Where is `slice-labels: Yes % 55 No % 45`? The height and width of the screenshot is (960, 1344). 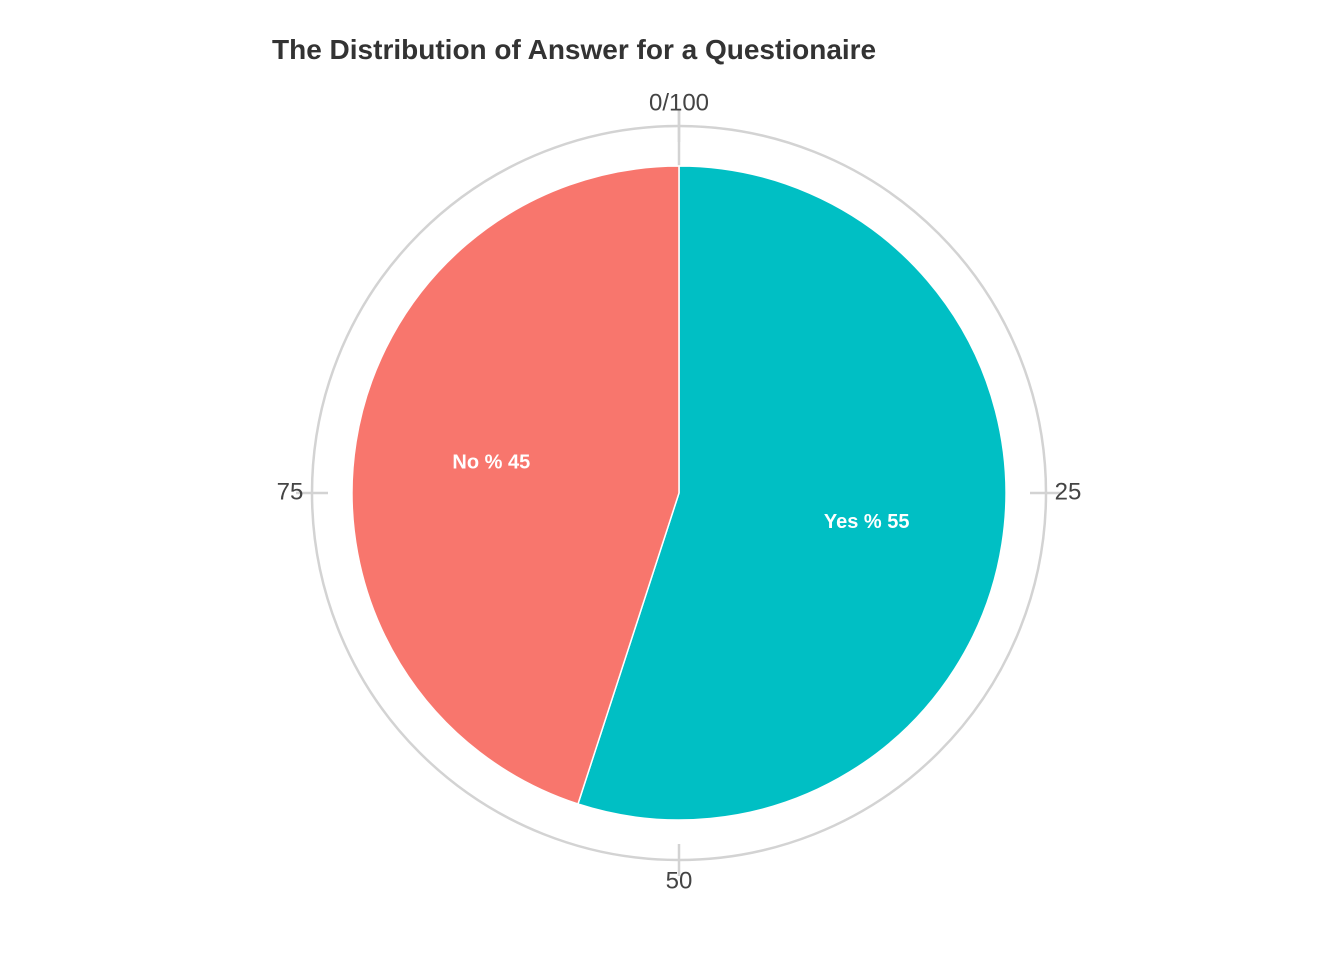
slice-labels: Yes % 55 No % 45 is located at coordinates (680, 492).